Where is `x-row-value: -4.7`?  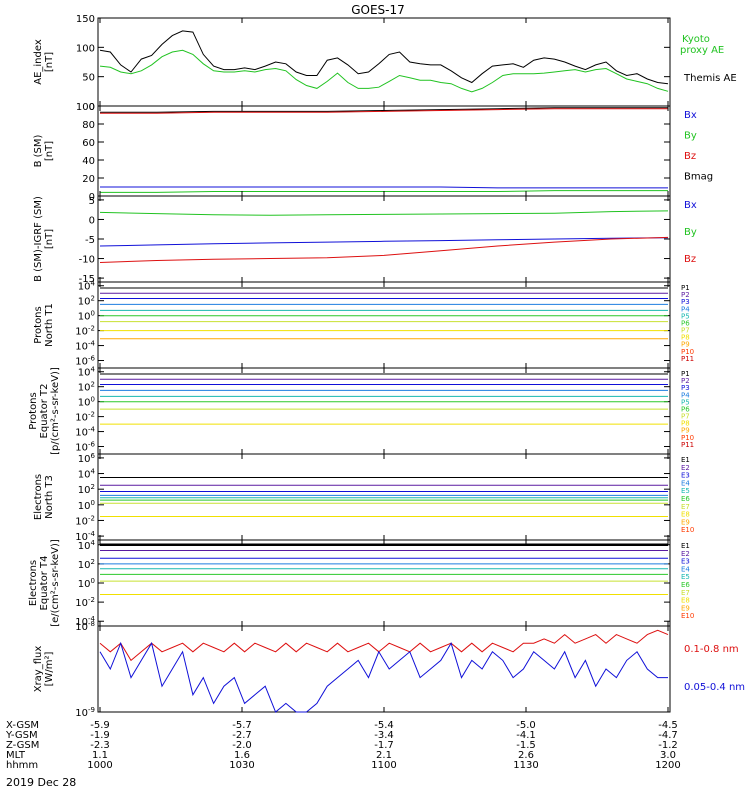
x-row-value: -4.7 is located at coordinates (668, 735).